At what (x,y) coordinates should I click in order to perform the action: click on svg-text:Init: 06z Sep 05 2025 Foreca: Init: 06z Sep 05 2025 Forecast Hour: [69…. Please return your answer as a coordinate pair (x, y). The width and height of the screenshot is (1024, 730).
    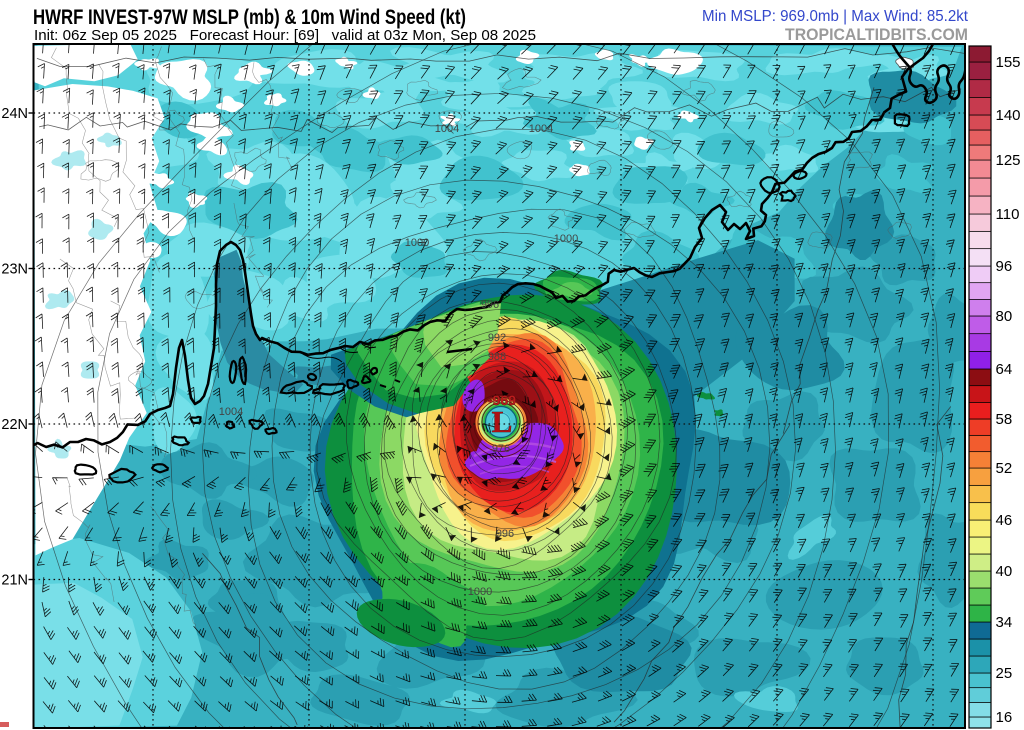
    Looking at the image, I should click on (285, 35).